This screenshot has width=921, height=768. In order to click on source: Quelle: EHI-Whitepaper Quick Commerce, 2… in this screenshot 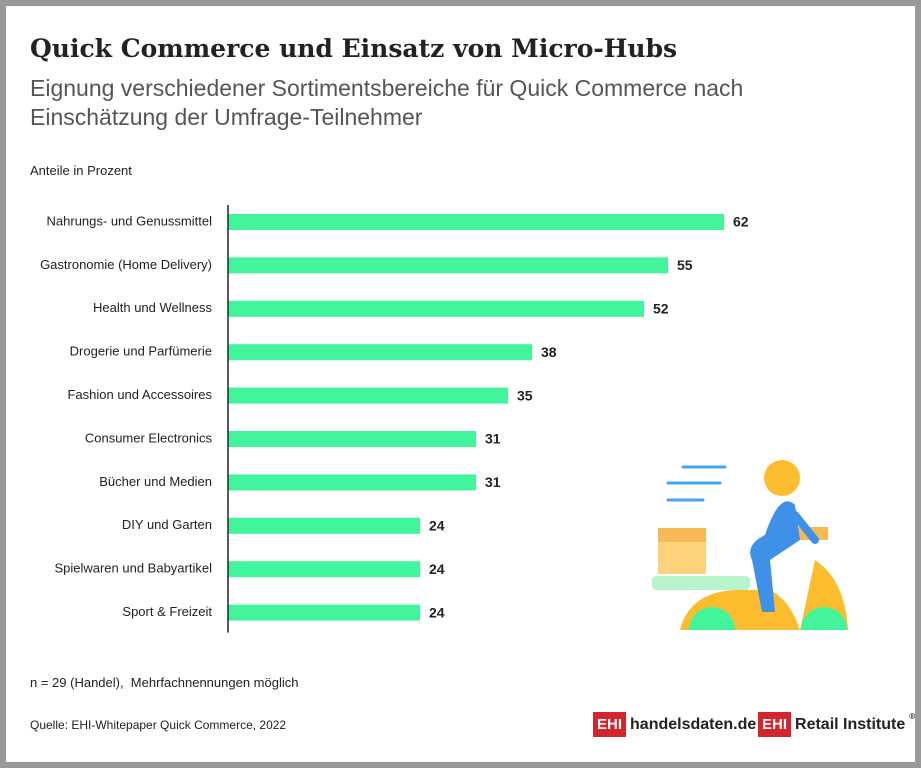, I will do `click(158, 725)`.